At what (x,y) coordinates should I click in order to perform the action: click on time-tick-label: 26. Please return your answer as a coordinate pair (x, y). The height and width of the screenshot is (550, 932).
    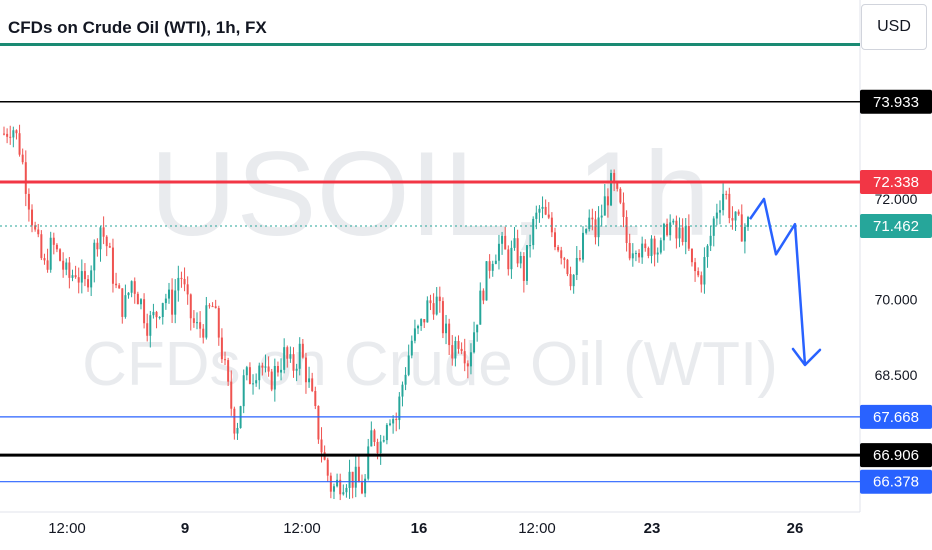
    Looking at the image, I should click on (795, 528).